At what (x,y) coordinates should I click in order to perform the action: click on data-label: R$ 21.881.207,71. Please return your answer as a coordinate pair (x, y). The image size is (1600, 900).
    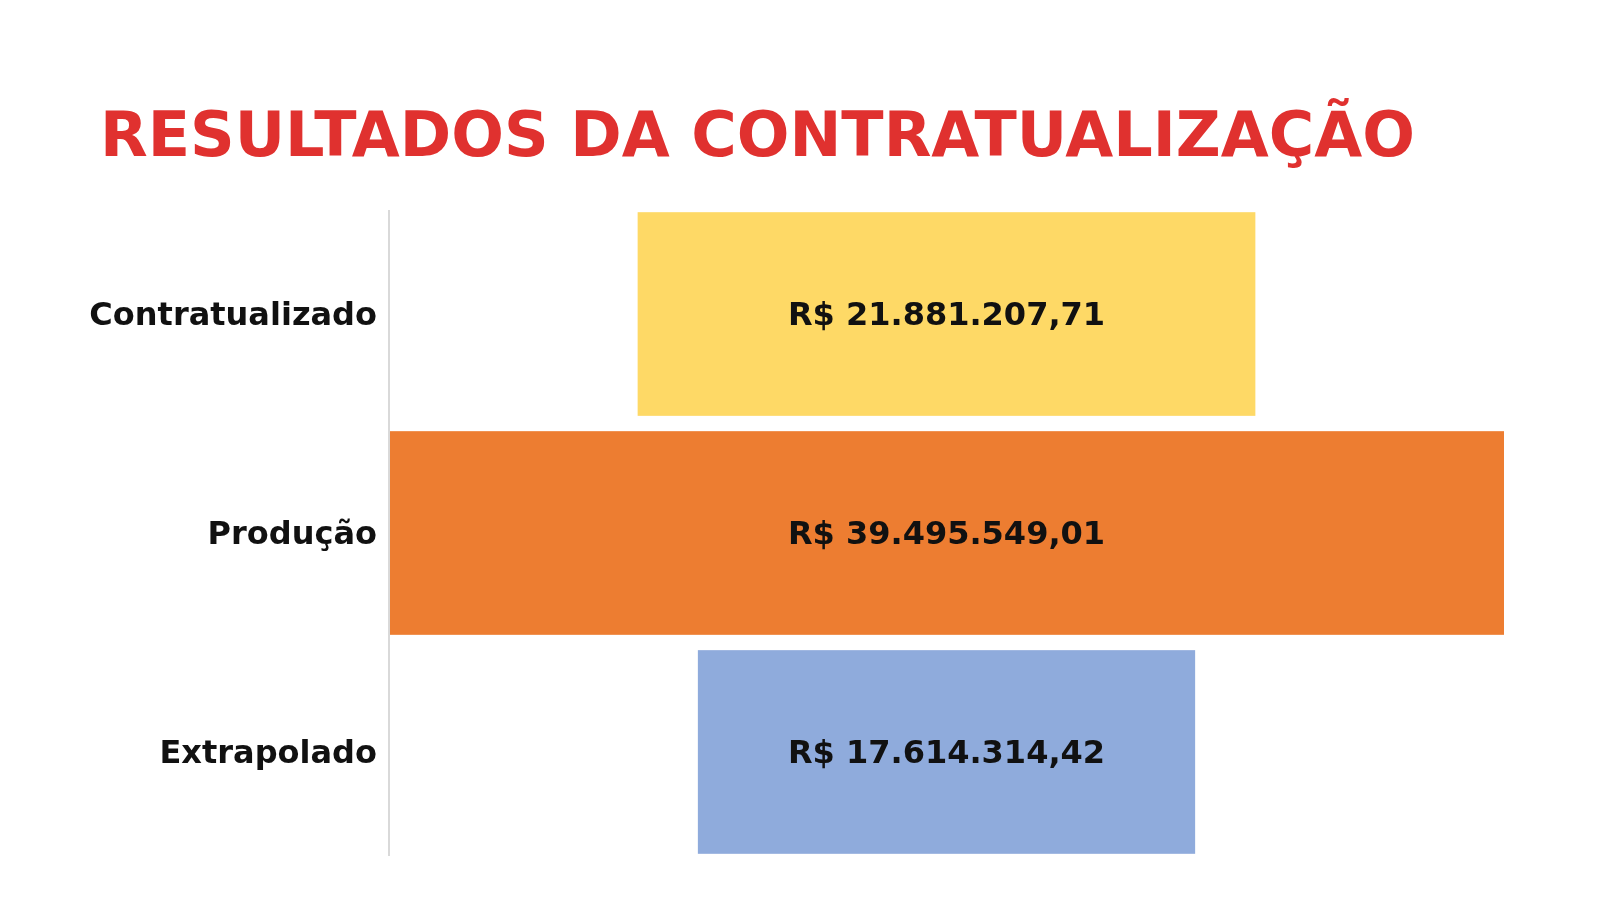
    Looking at the image, I should click on (946, 314).